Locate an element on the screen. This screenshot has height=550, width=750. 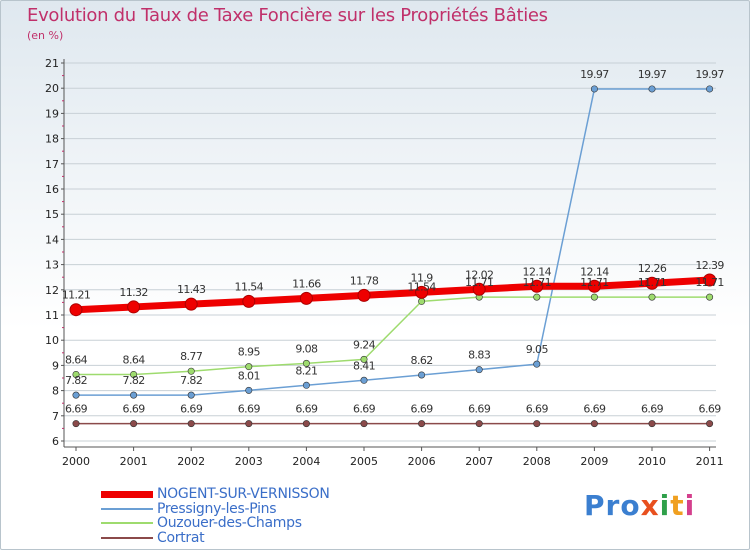
x-tick-label: 2008 is located at coordinates (537, 461).